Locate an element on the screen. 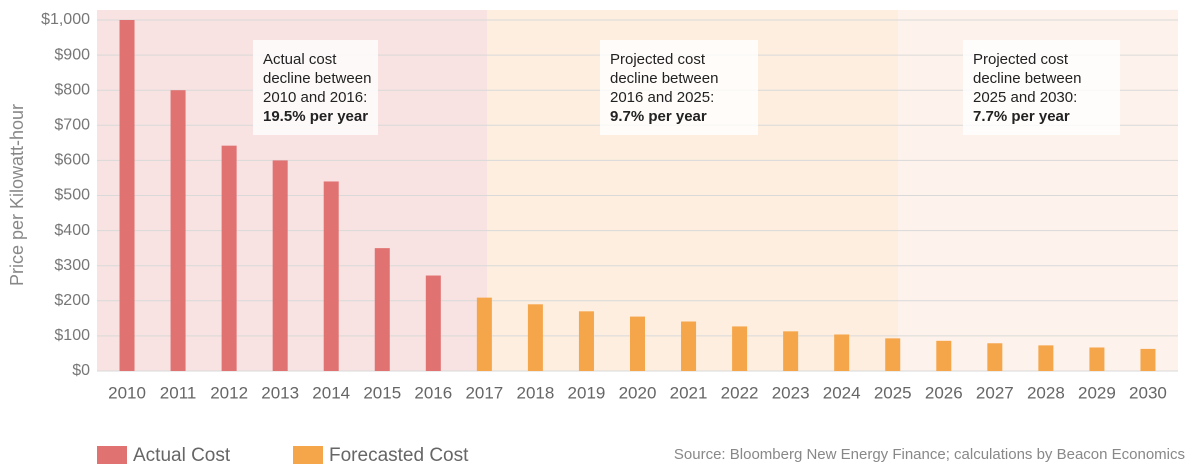  y-tick-label: $400 is located at coordinates (72, 230).